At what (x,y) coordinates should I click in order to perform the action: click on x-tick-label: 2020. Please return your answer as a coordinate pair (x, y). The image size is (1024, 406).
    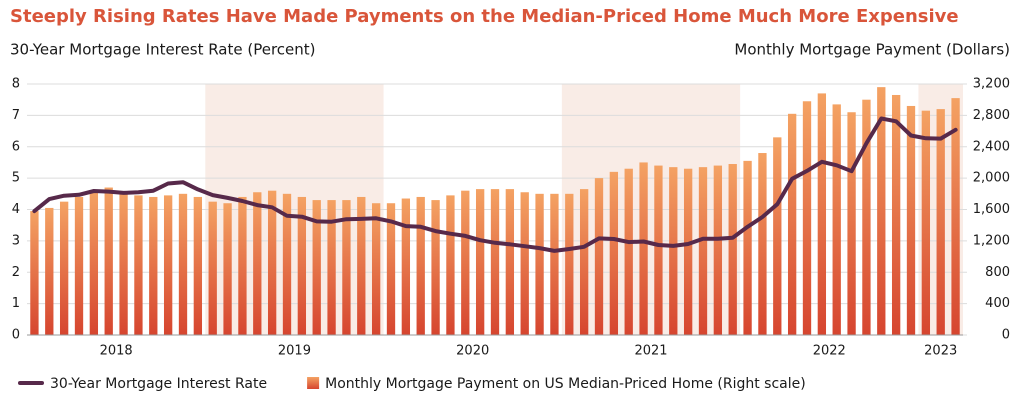
    Looking at the image, I should click on (472, 351).